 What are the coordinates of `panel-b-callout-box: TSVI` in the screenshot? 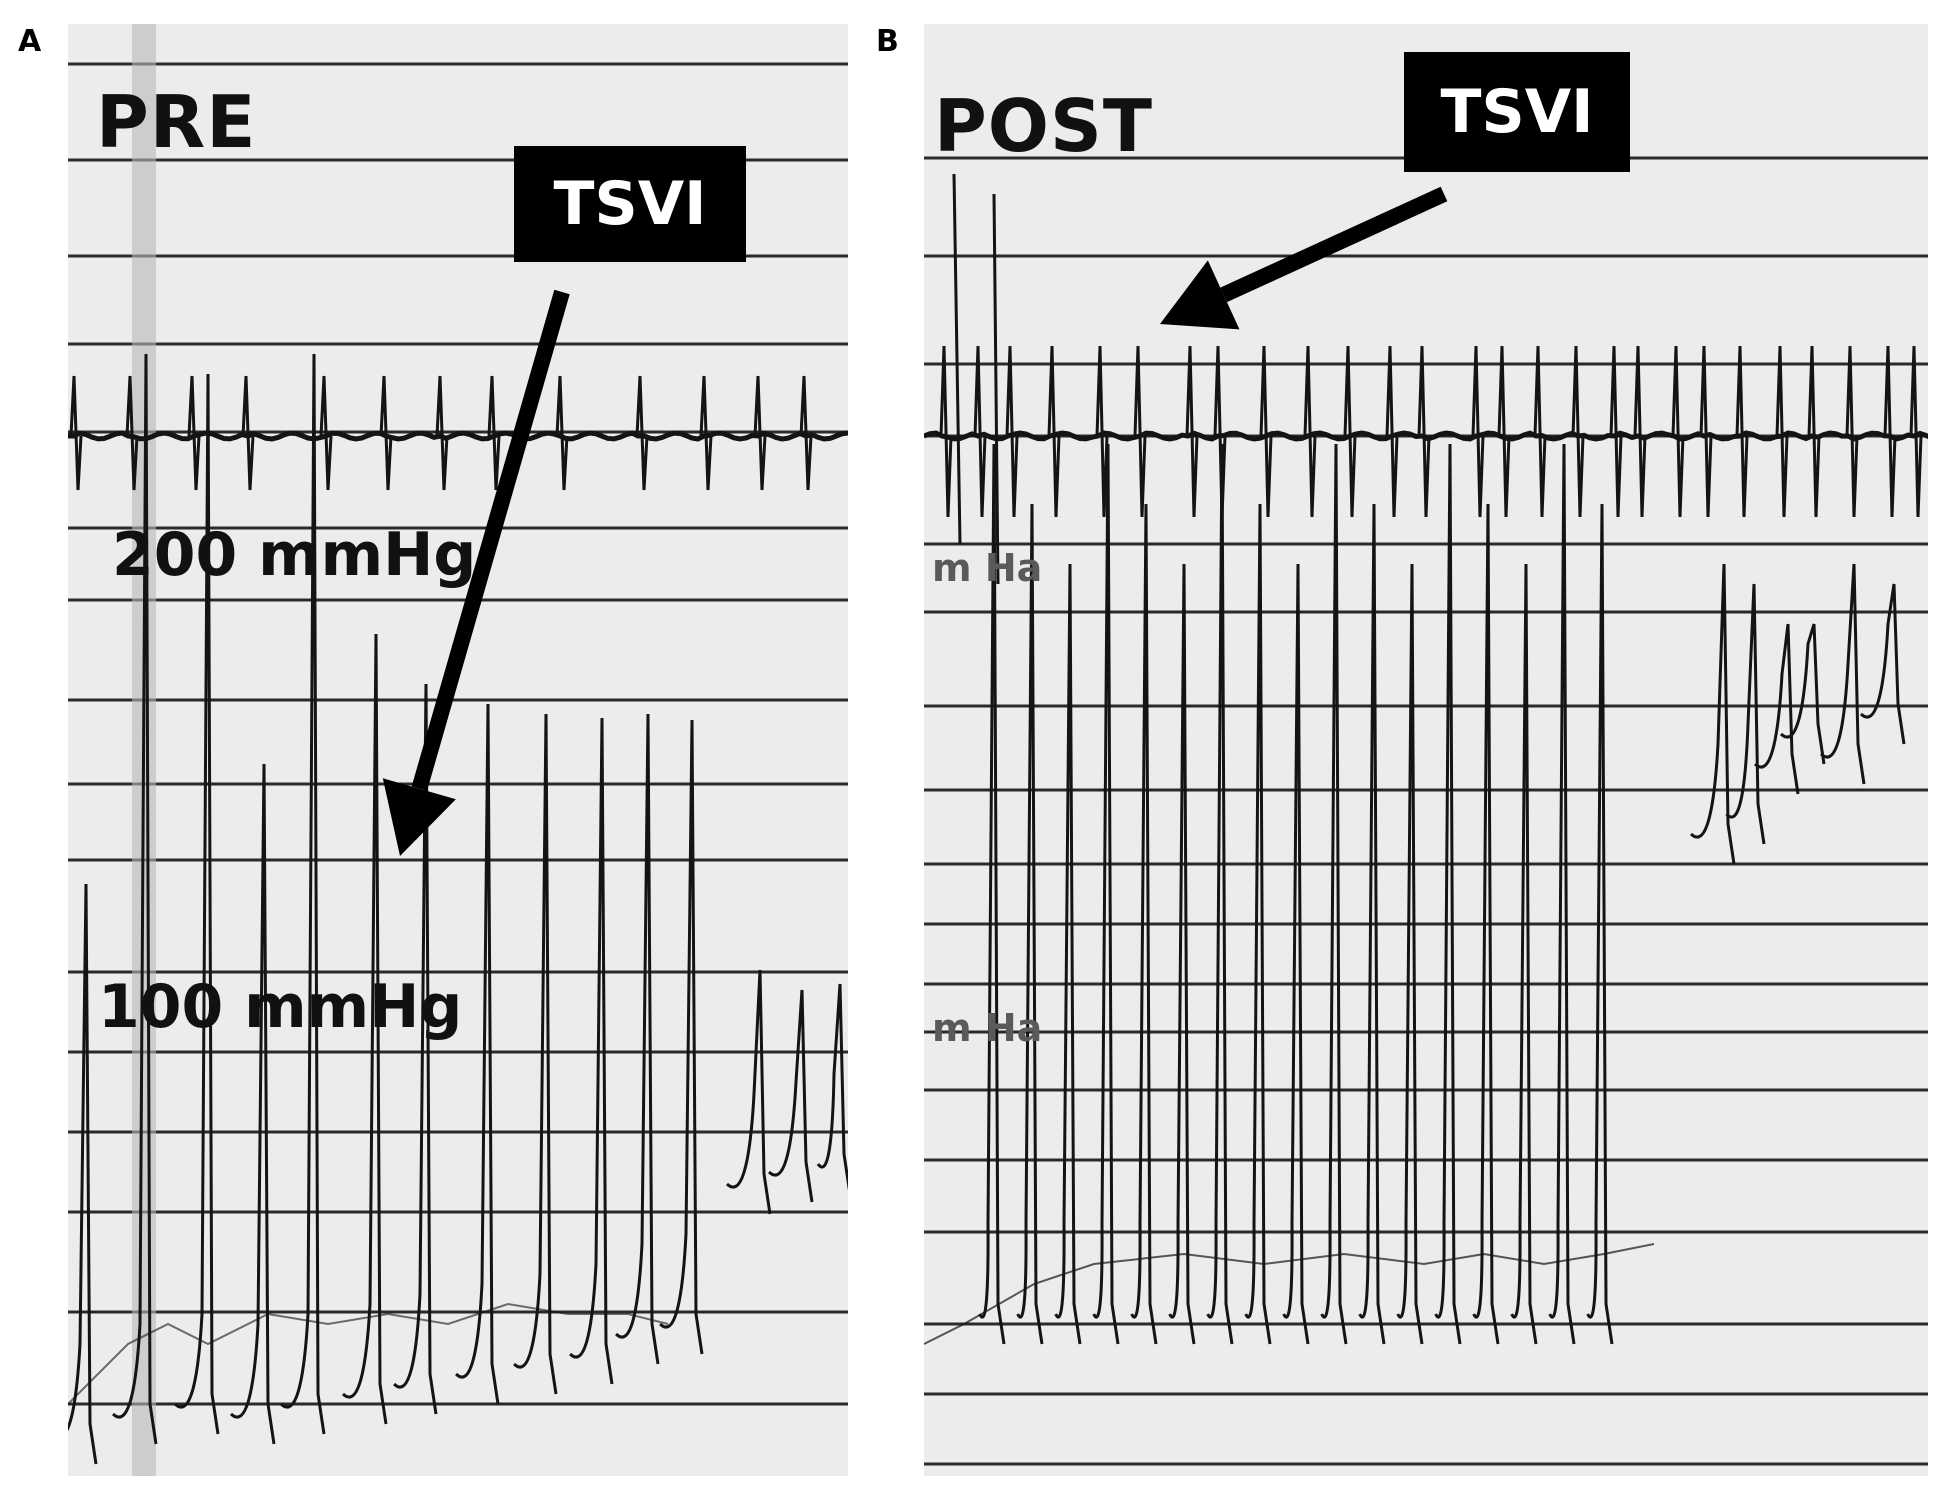 It's located at (1517, 112).